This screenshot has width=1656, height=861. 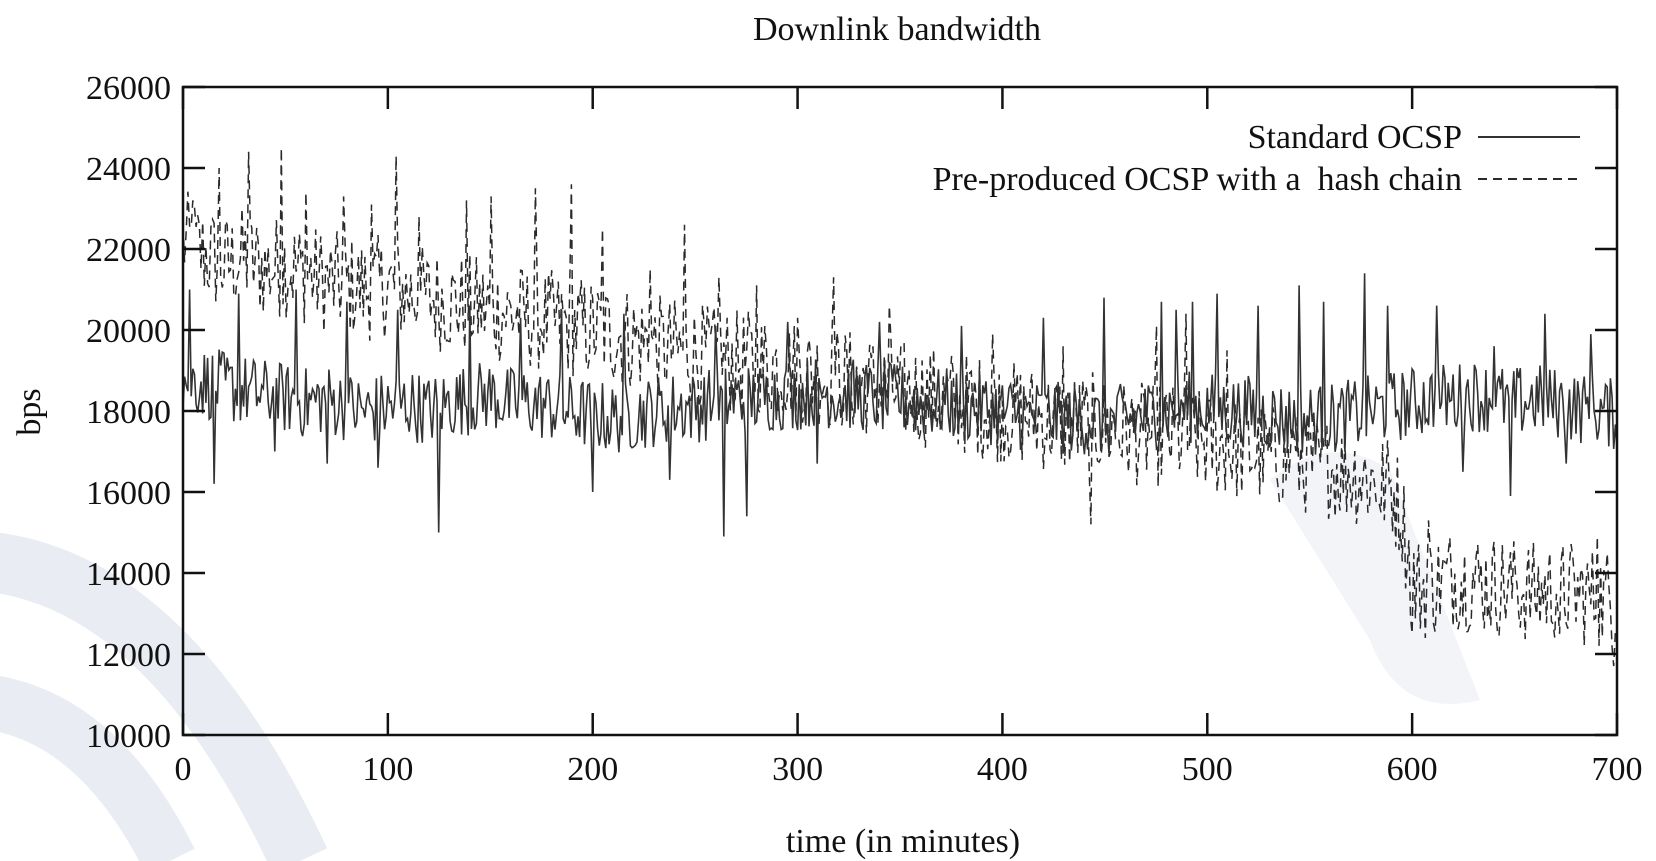 What do you see at coordinates (183, 769) in the screenshot?
I see `x-tick-label: 0` at bounding box center [183, 769].